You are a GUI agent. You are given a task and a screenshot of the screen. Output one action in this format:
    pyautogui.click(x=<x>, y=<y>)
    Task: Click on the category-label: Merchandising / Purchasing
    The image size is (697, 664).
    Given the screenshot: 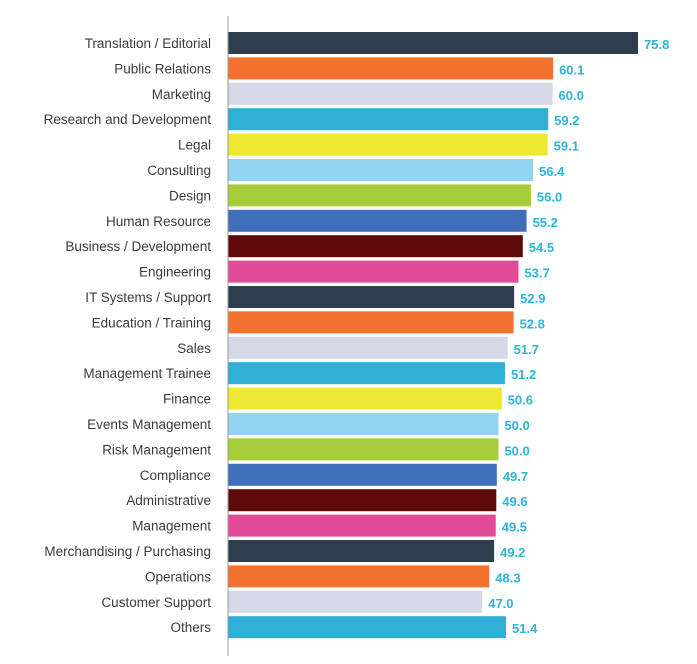 What is the action you would take?
    pyautogui.click(x=127, y=551)
    